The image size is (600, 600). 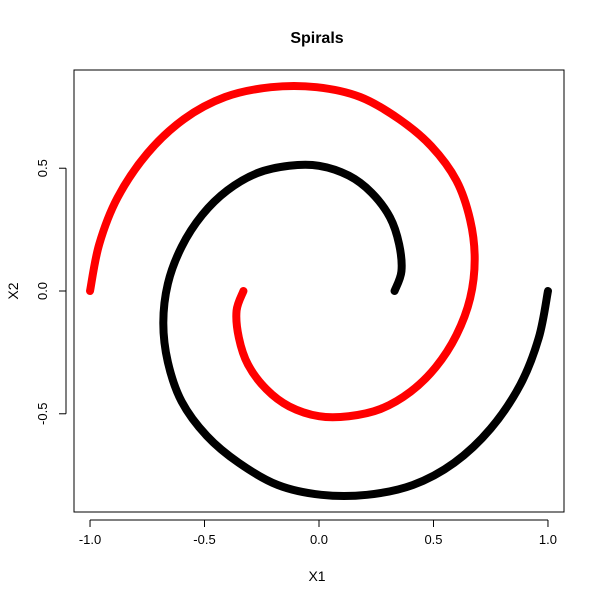 What do you see at coordinates (548, 539) in the screenshot?
I see `x-tick-label: 1.0` at bounding box center [548, 539].